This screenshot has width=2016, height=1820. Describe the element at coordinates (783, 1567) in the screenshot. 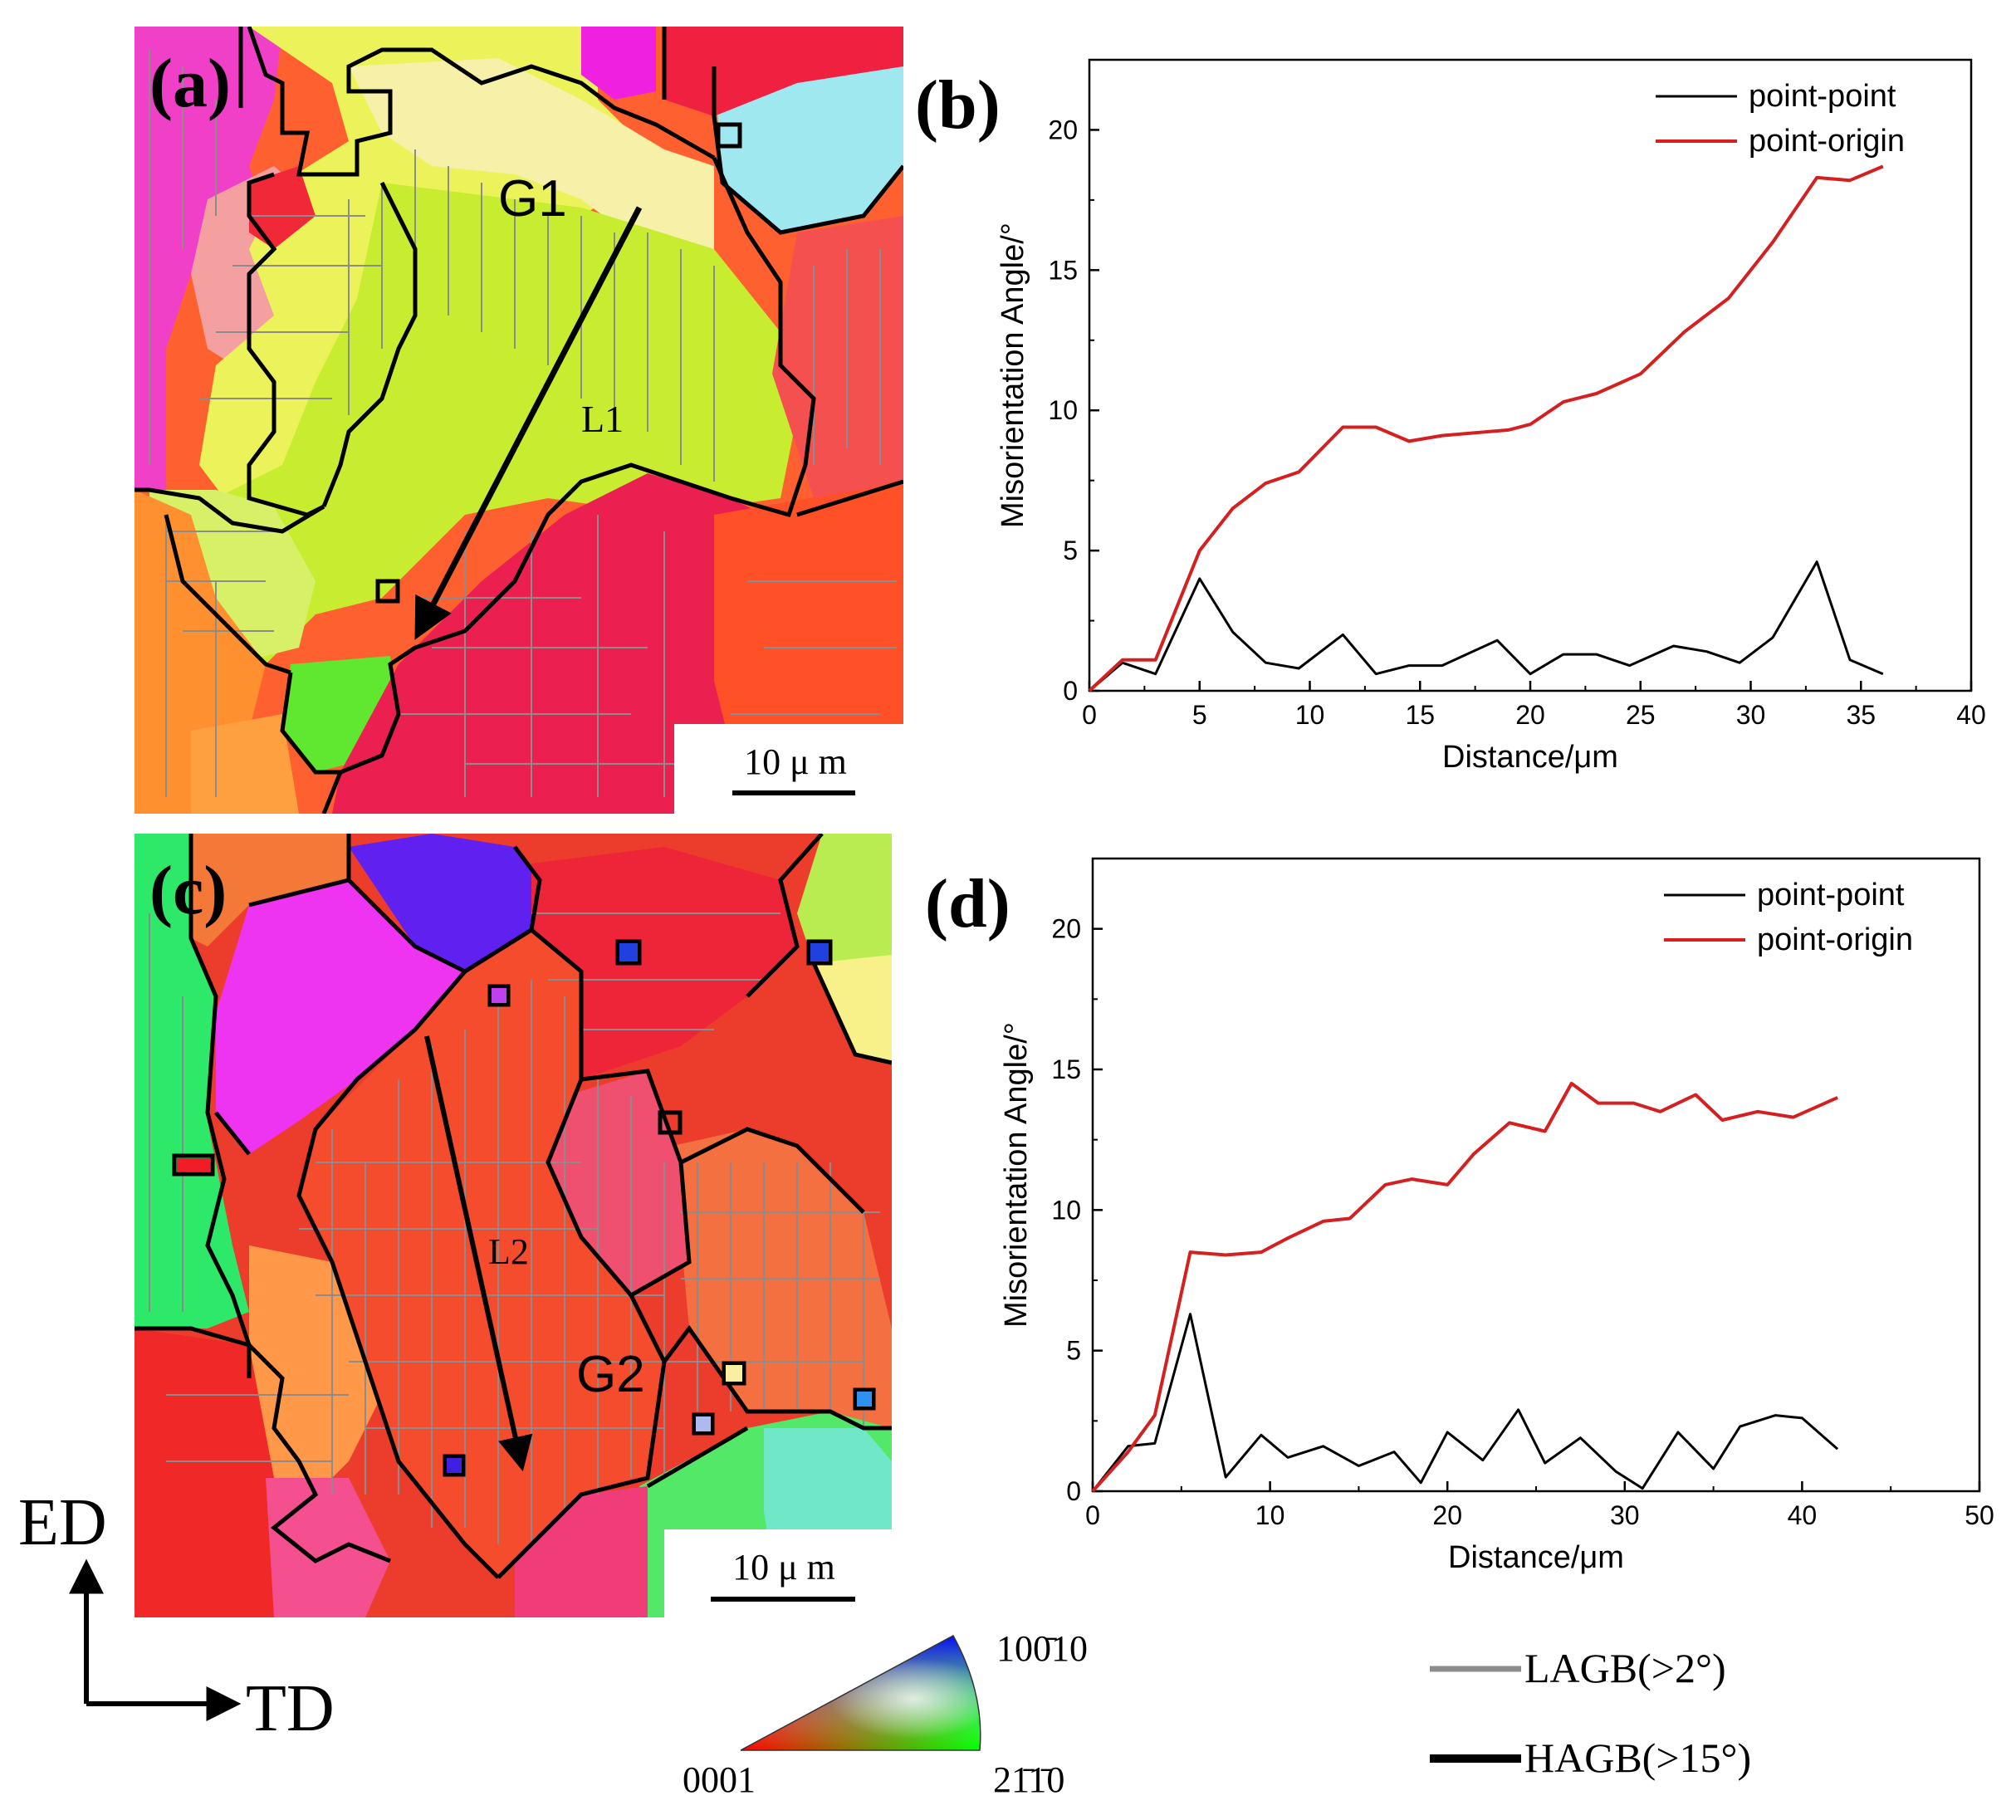

I see `scale-bar-label-c: 10 μ m` at that location.